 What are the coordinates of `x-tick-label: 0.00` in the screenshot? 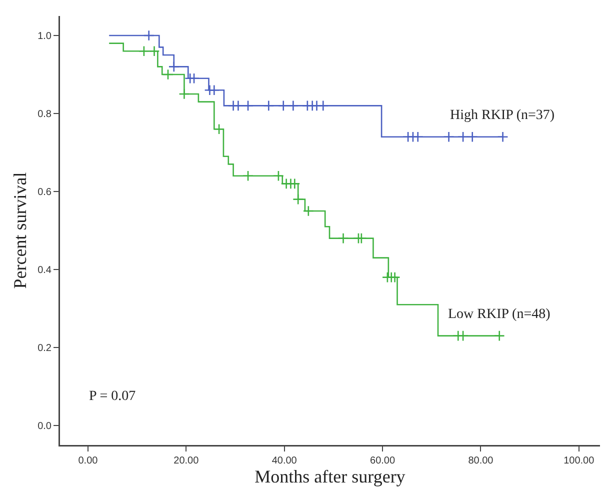 It's located at (88, 461).